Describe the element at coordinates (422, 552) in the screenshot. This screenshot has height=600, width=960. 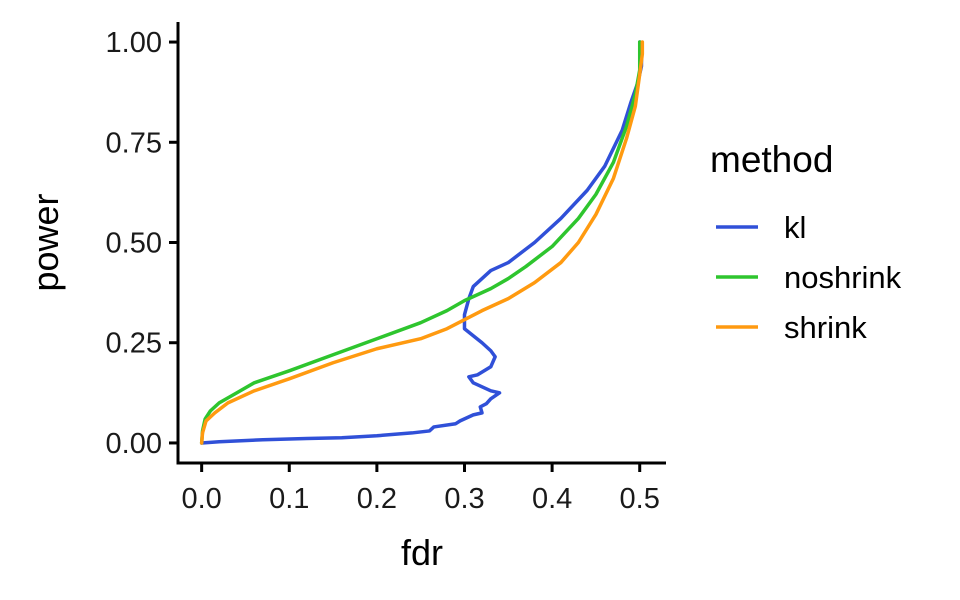
I see `x-axis-title: fdr` at that location.